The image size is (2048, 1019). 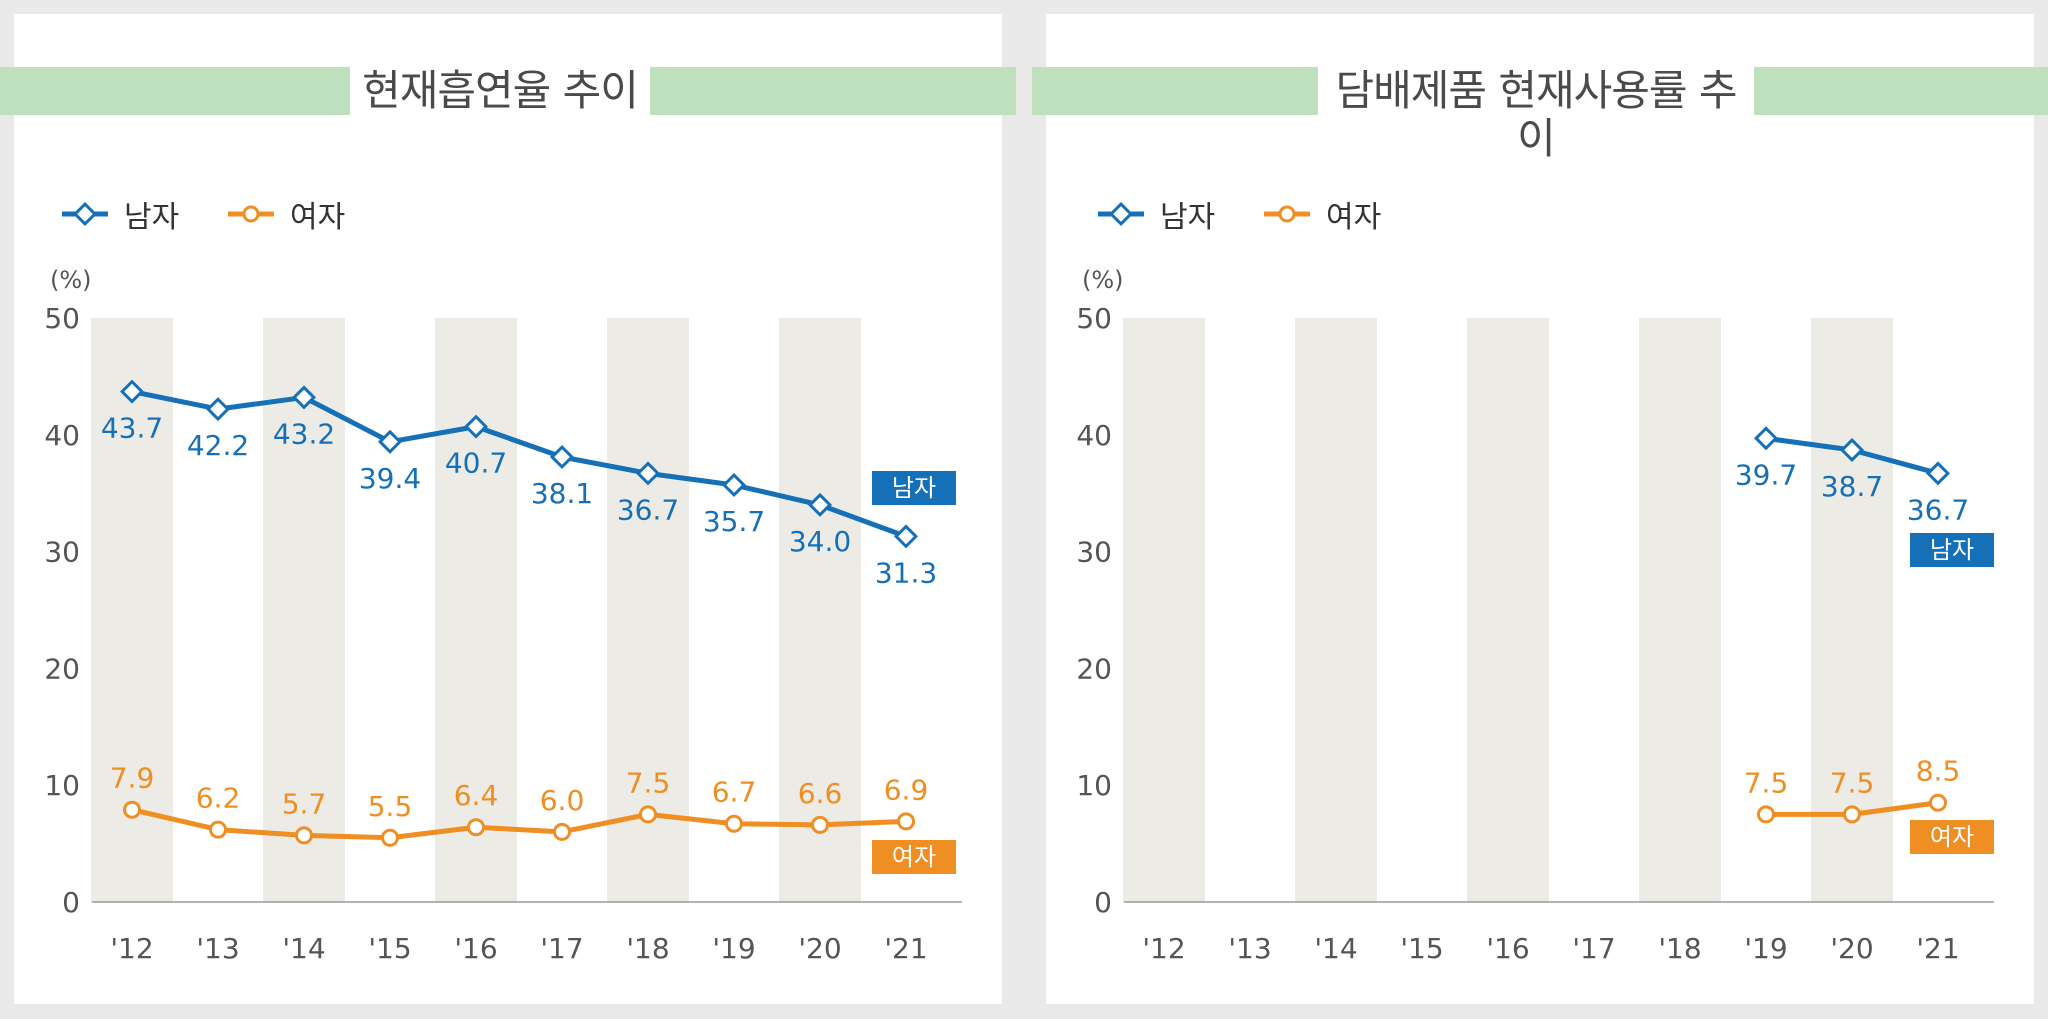 I want to click on x-tick-label: '13, so click(x=1249, y=948).